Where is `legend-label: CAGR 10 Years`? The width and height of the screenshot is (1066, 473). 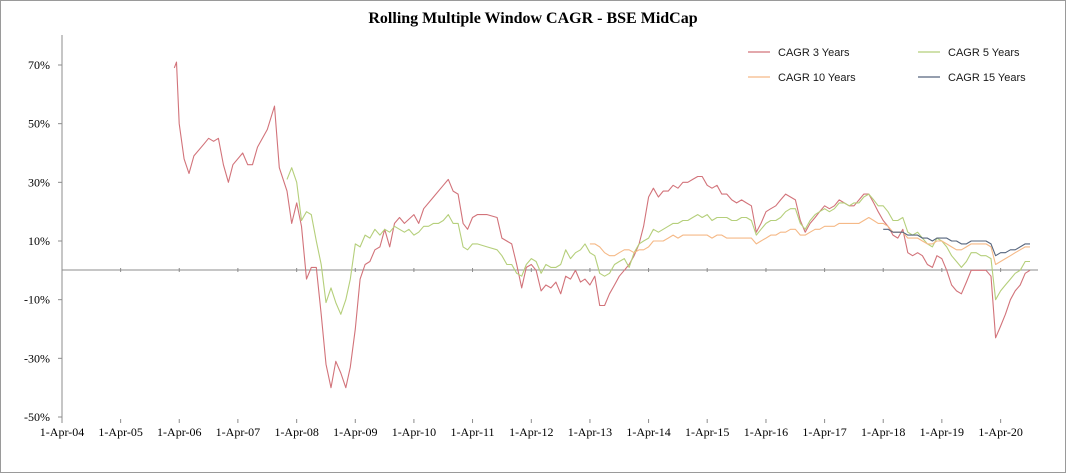 legend-label: CAGR 10 Years is located at coordinates (817, 78).